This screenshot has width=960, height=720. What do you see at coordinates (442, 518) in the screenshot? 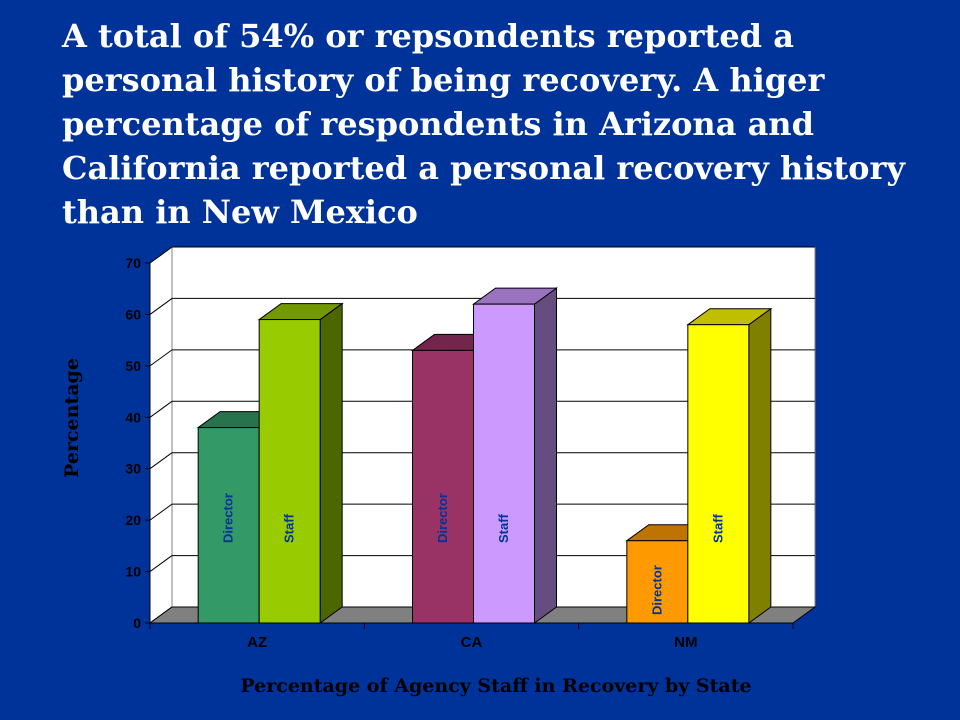
I see `bar-label-ca-director: Director` at bounding box center [442, 518].